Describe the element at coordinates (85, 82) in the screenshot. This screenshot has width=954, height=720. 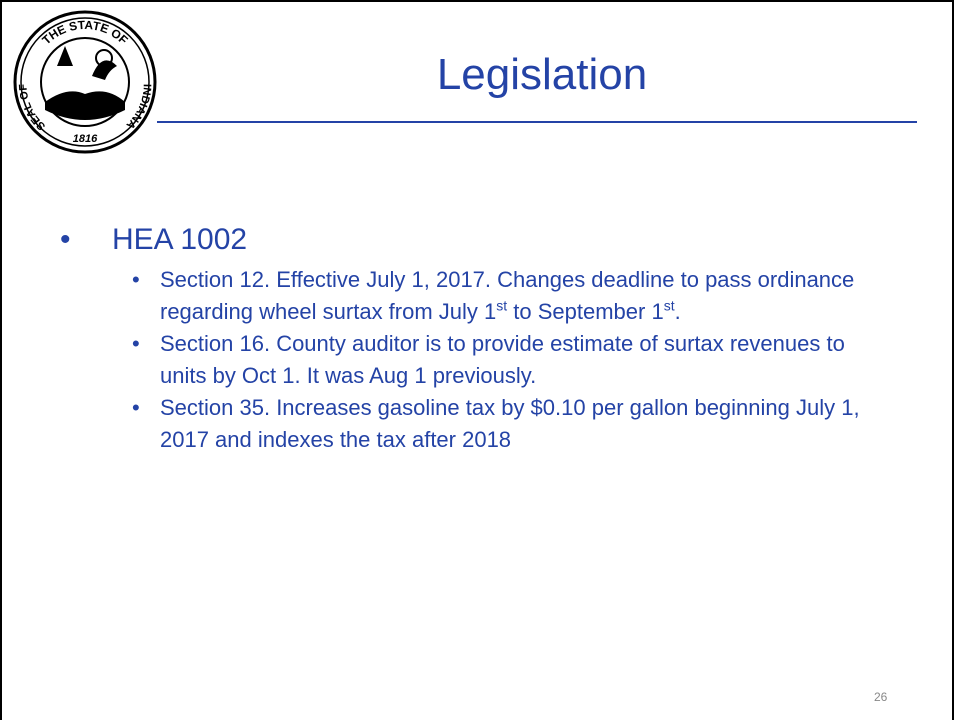
I see `state-seal: THE STATE OF SEAL OF INDIANA 1816` at that location.